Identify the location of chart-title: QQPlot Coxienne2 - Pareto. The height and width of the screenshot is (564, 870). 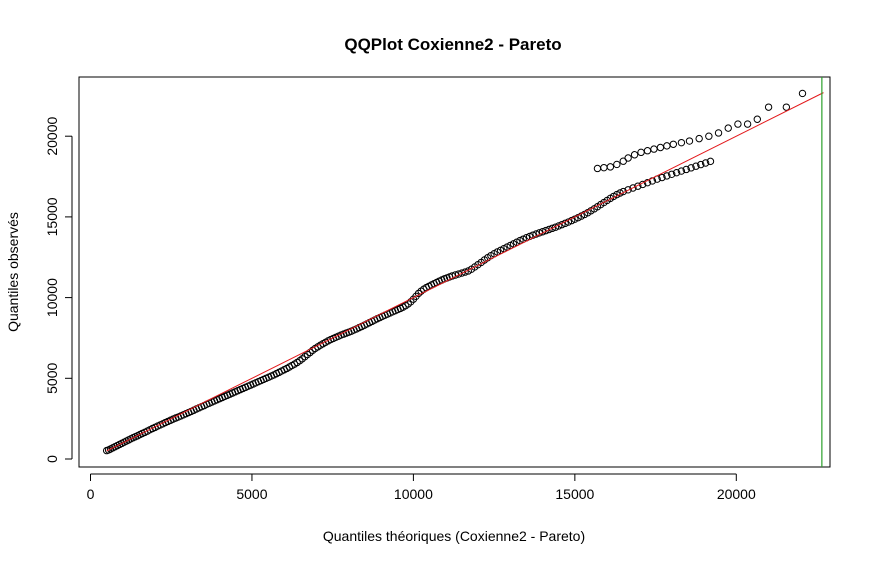
(452, 44).